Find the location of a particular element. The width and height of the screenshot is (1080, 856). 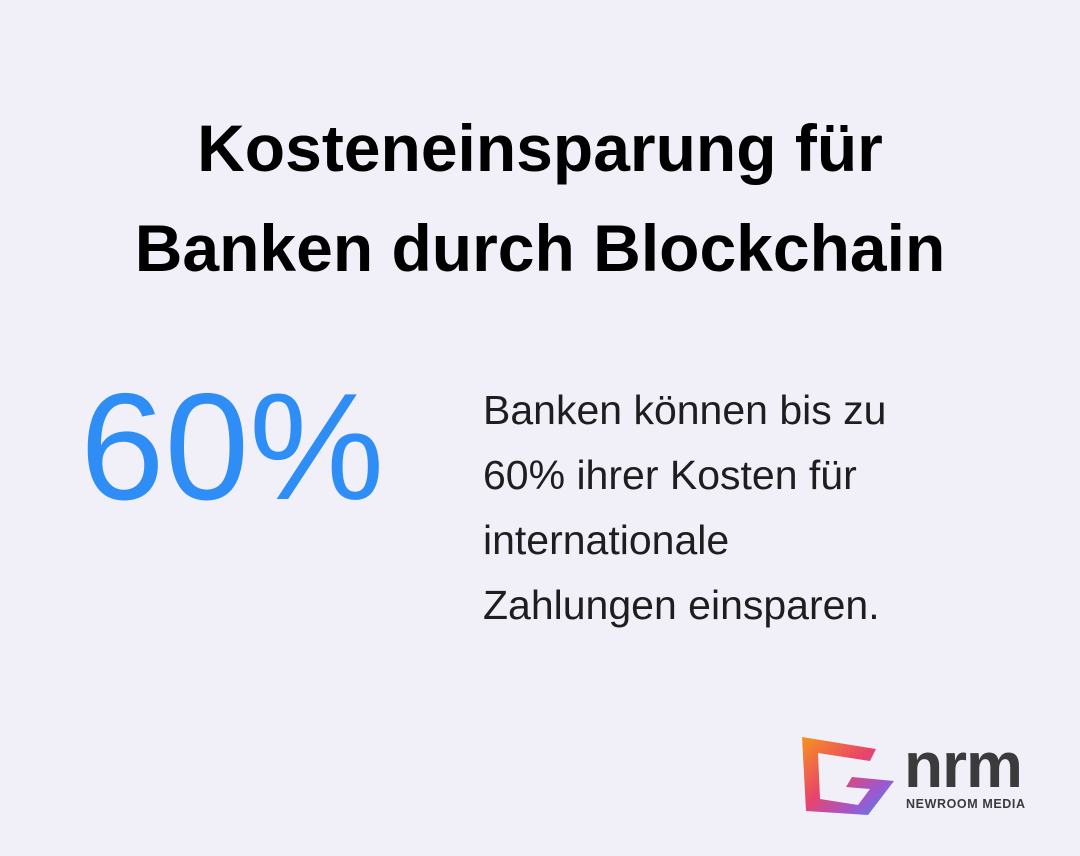

title-line: Banken durch Blockchain is located at coordinates (540, 248).